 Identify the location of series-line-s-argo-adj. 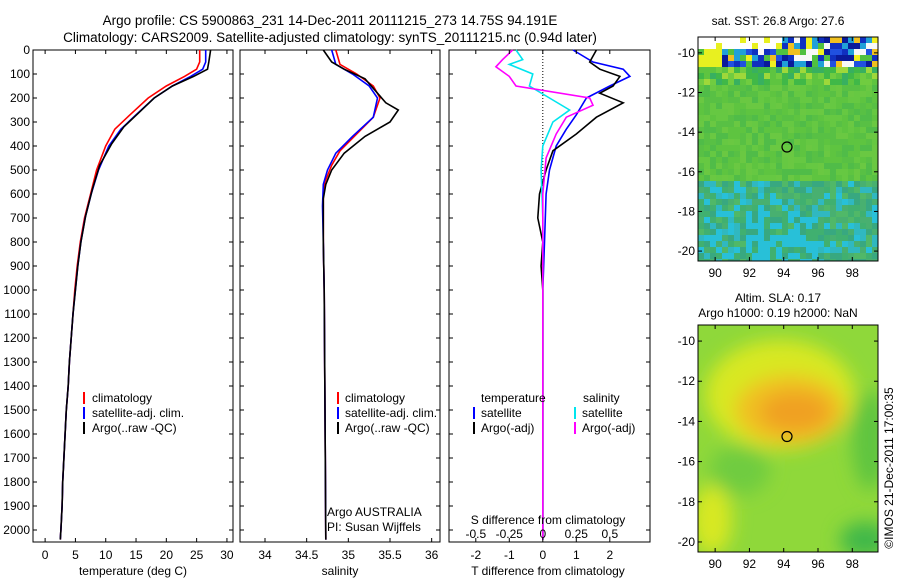
(544, 294).